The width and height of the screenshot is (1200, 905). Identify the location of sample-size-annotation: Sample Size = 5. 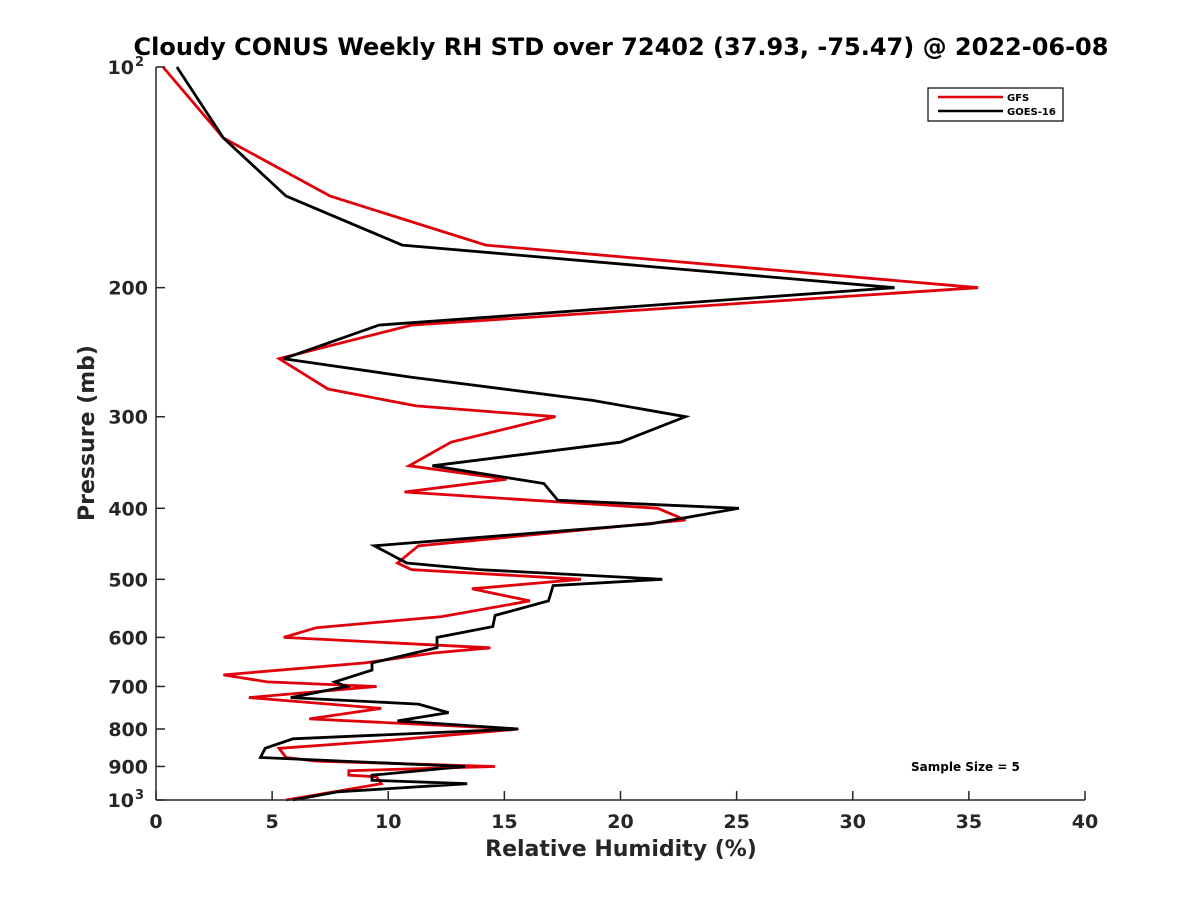
(965, 767).